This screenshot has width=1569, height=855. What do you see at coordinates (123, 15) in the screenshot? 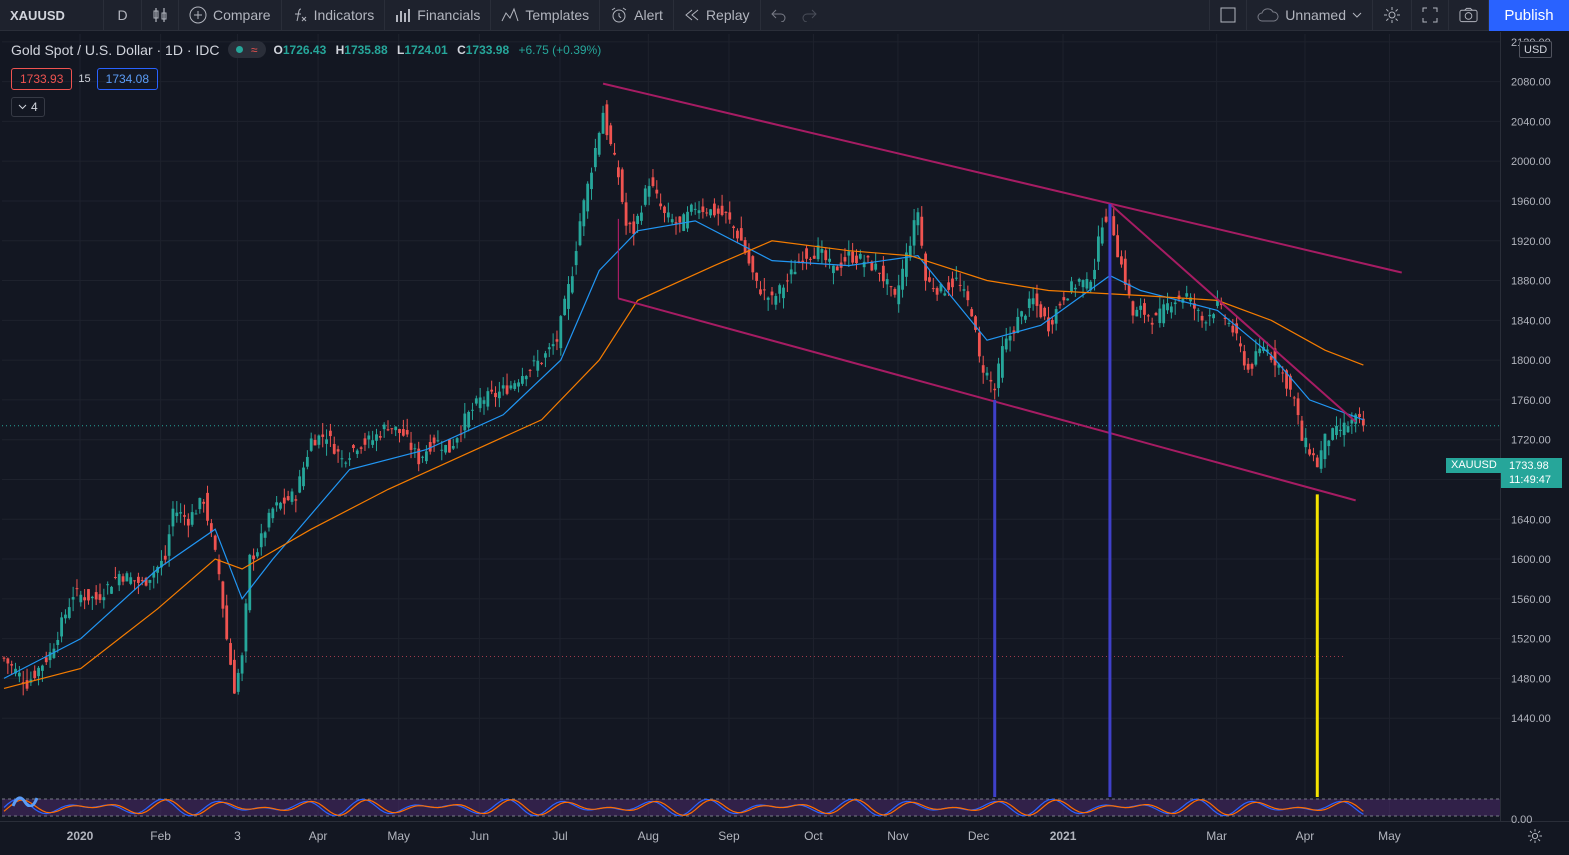
I see `interval-button: D` at bounding box center [123, 15].